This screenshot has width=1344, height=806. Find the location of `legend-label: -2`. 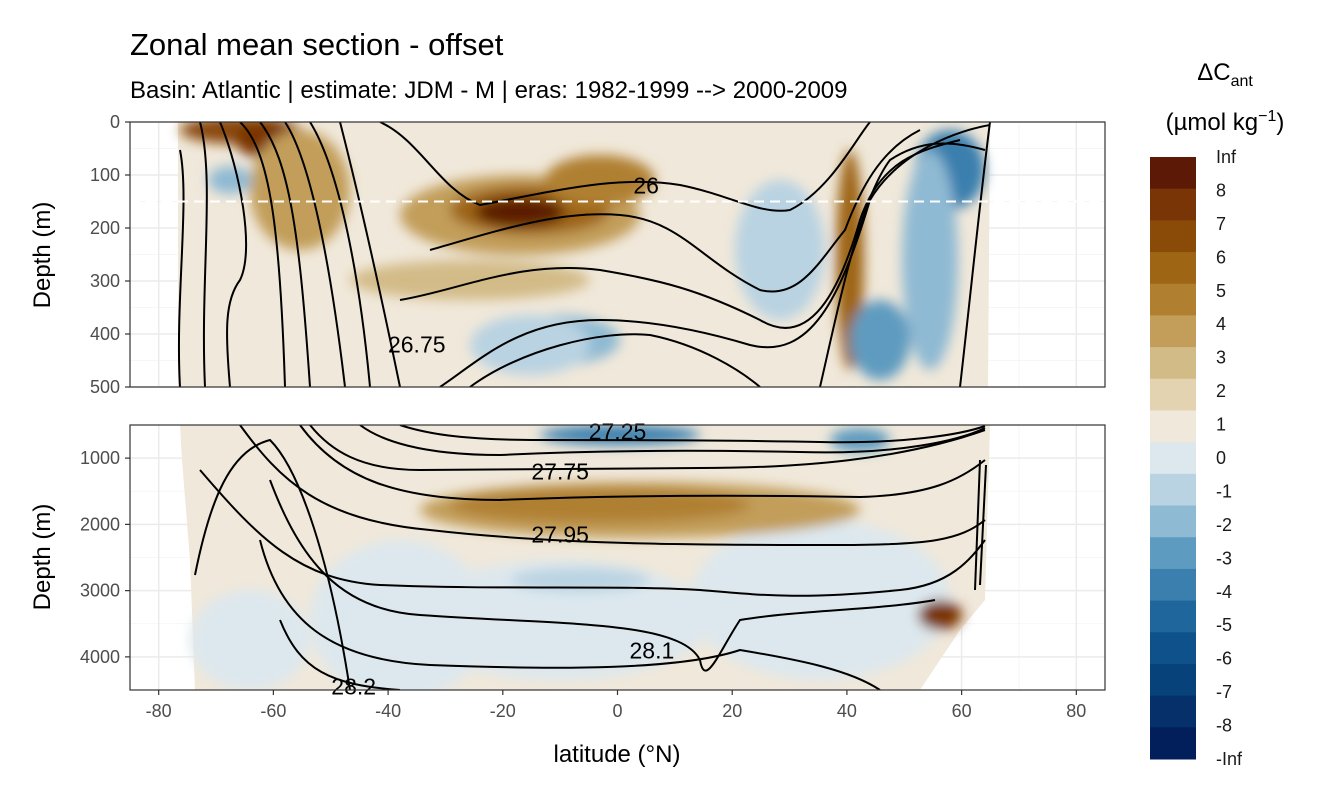

legend-label: -2 is located at coordinates (1224, 525).